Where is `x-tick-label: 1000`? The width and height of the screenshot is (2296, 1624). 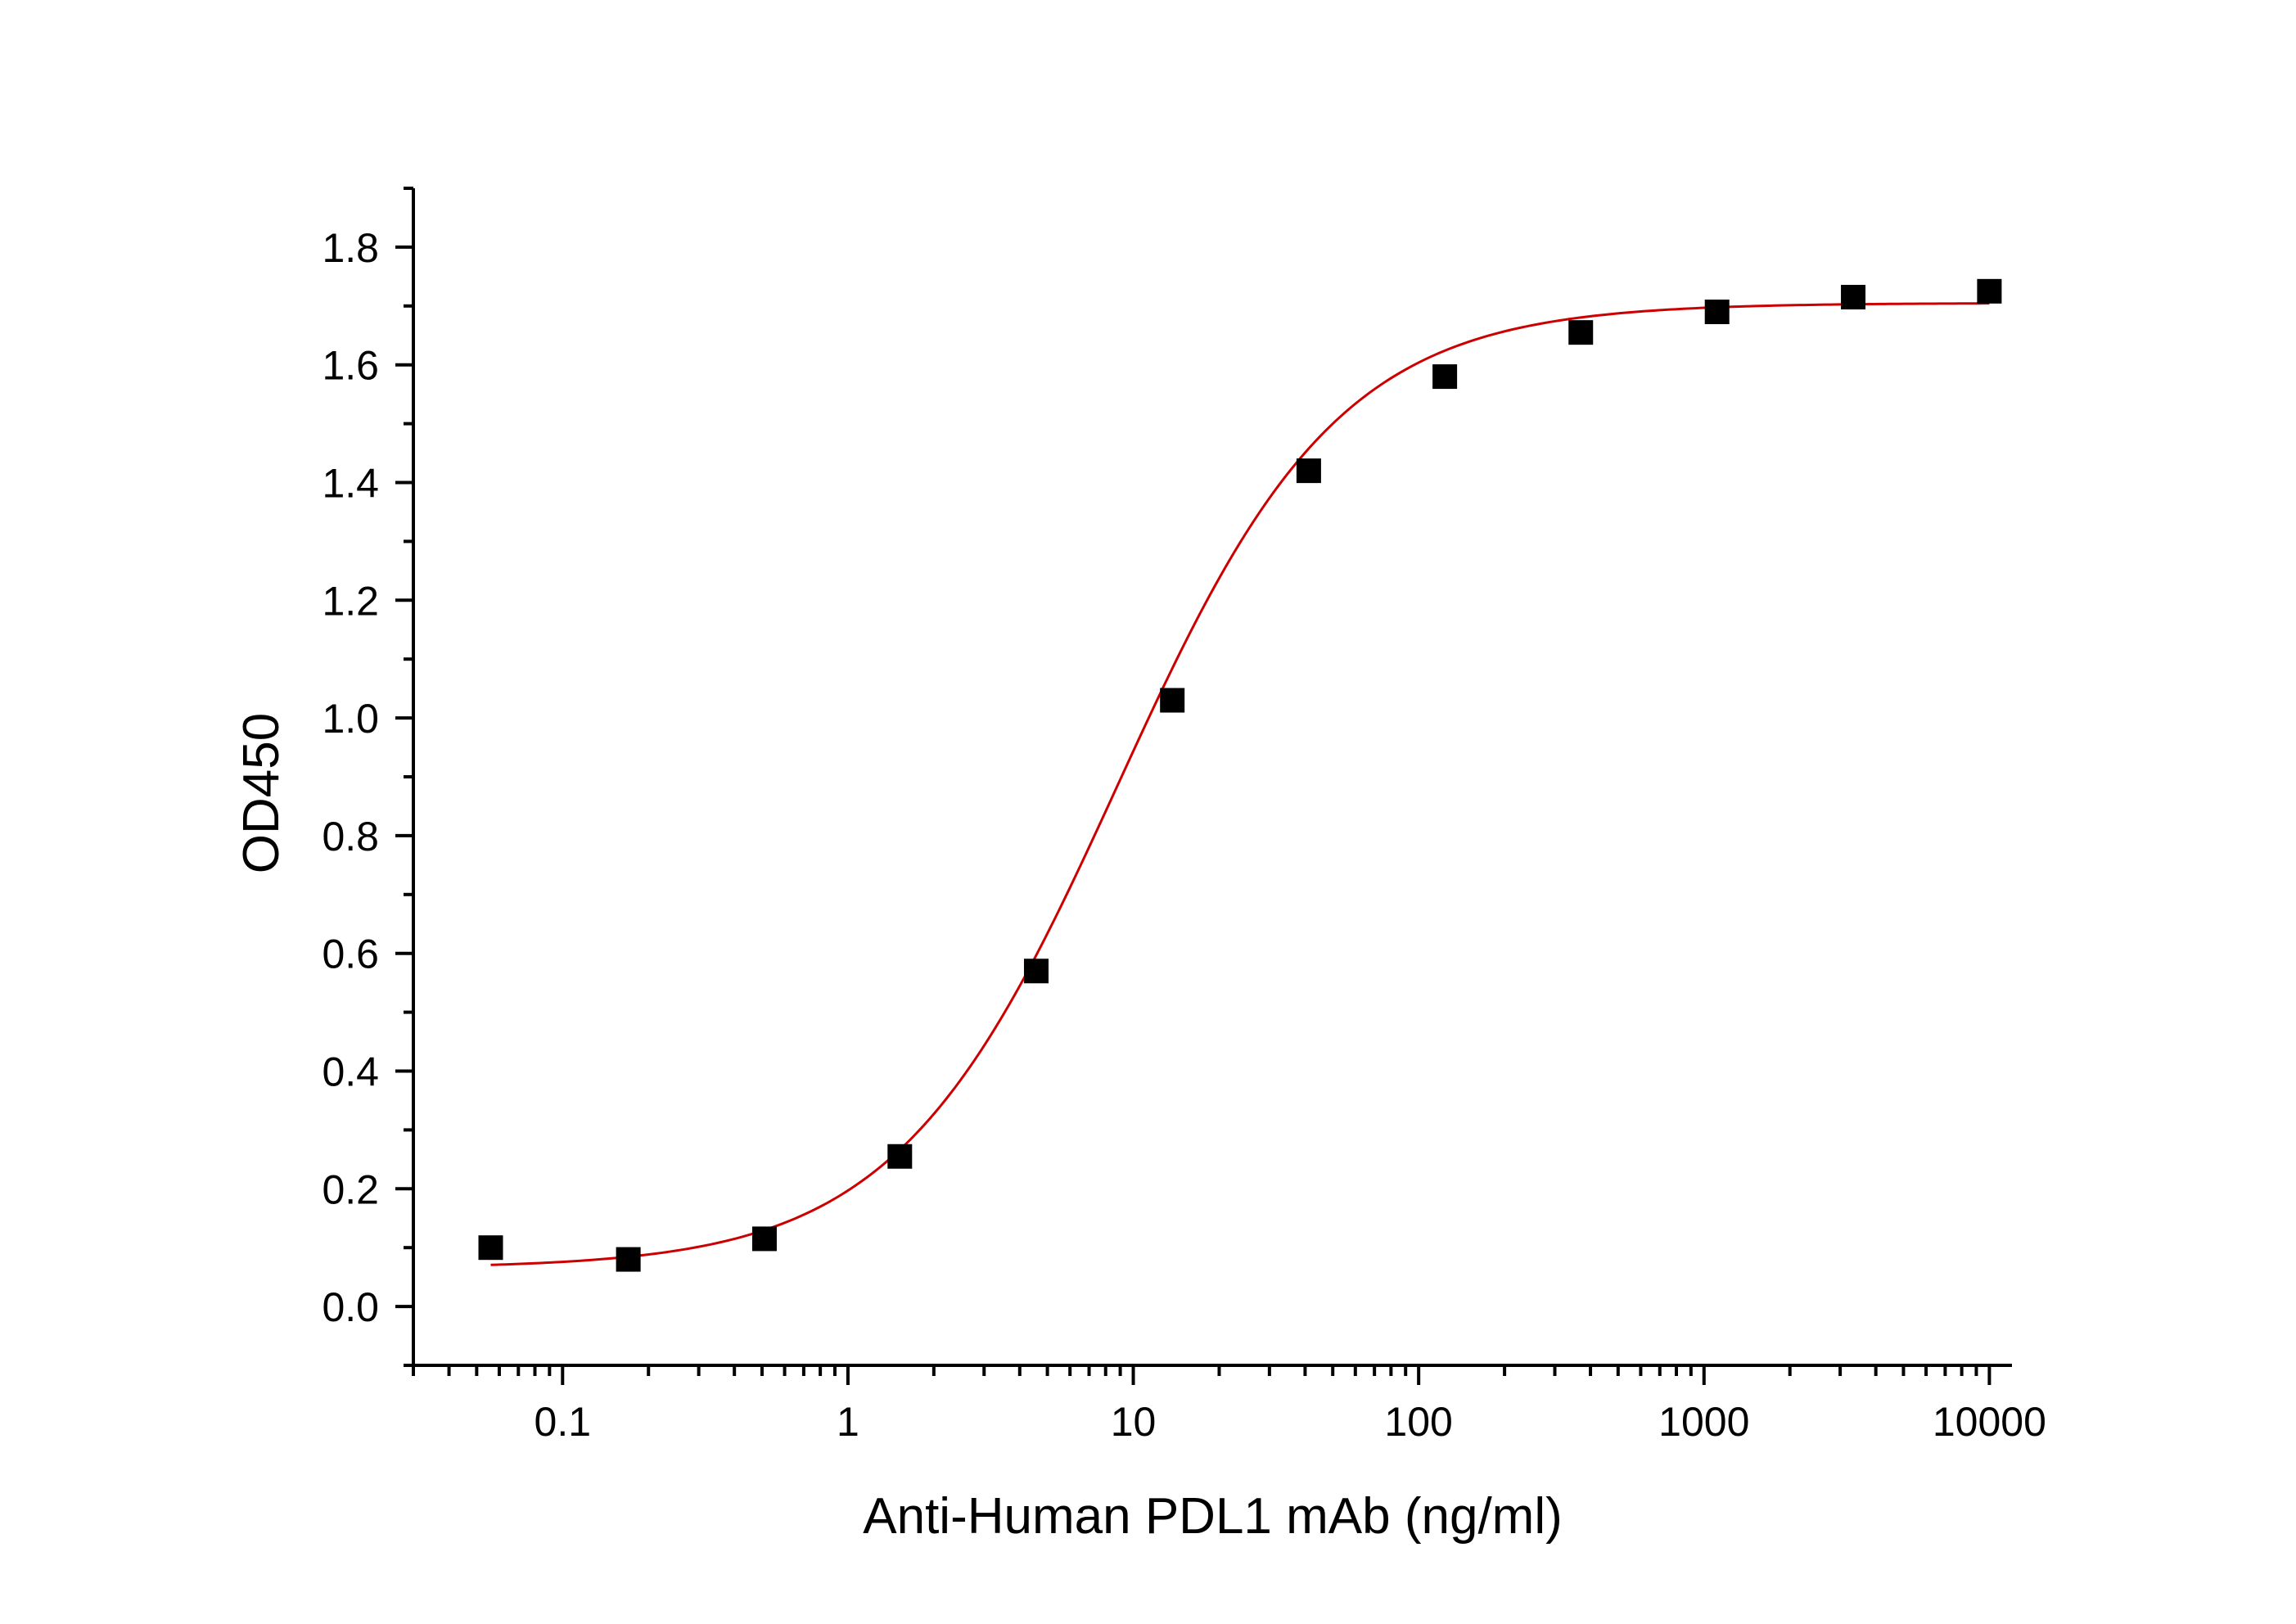 x-tick-label: 1000 is located at coordinates (1703, 1422).